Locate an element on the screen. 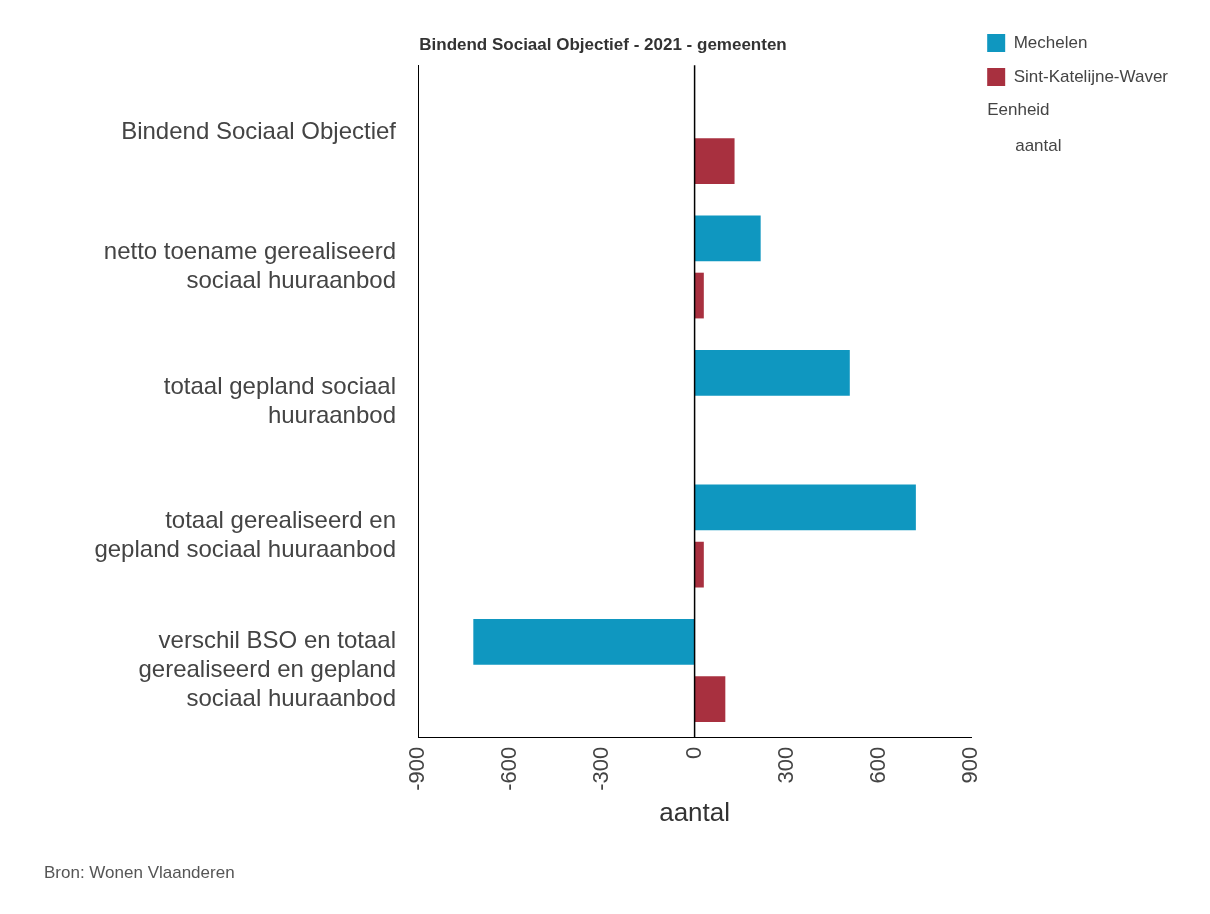 Image resolution: width=1210 pixels, height=914 pixels. legend-label: Sint-Katelijne-Waver is located at coordinates (1091, 76).